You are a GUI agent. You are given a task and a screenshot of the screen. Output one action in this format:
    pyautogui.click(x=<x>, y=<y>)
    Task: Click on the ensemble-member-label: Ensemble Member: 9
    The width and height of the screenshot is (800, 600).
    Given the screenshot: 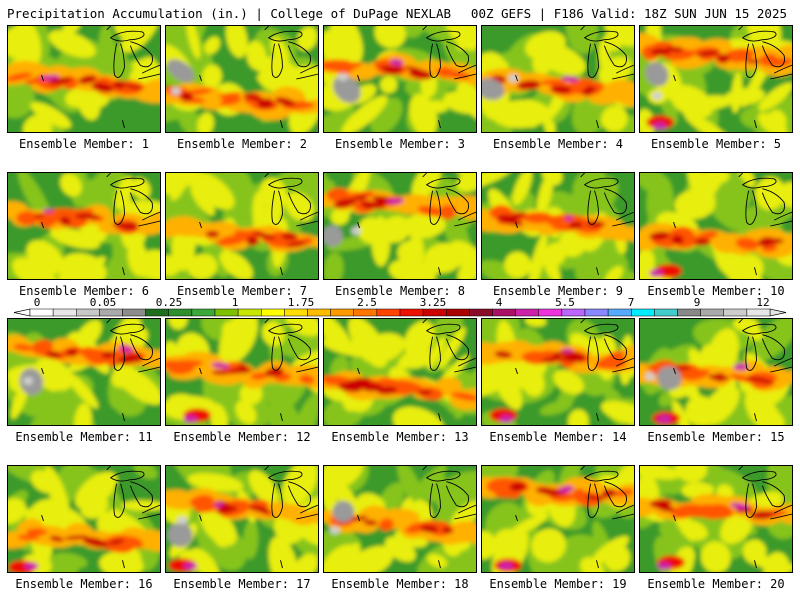 What is the action you would take?
    pyautogui.click(x=558, y=291)
    